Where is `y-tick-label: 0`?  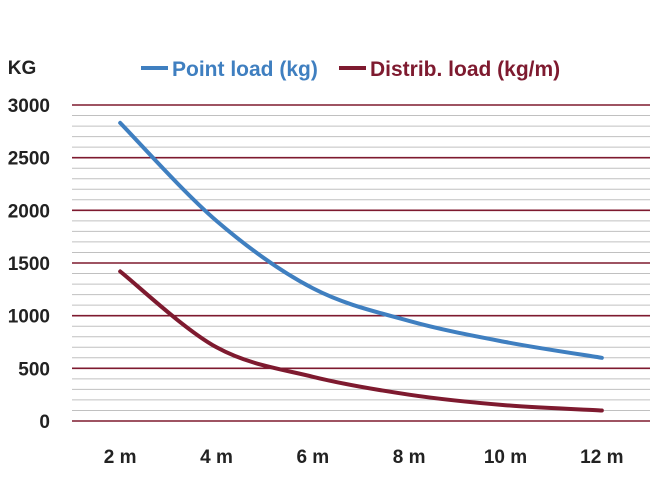 y-tick-label: 0 is located at coordinates (44, 422).